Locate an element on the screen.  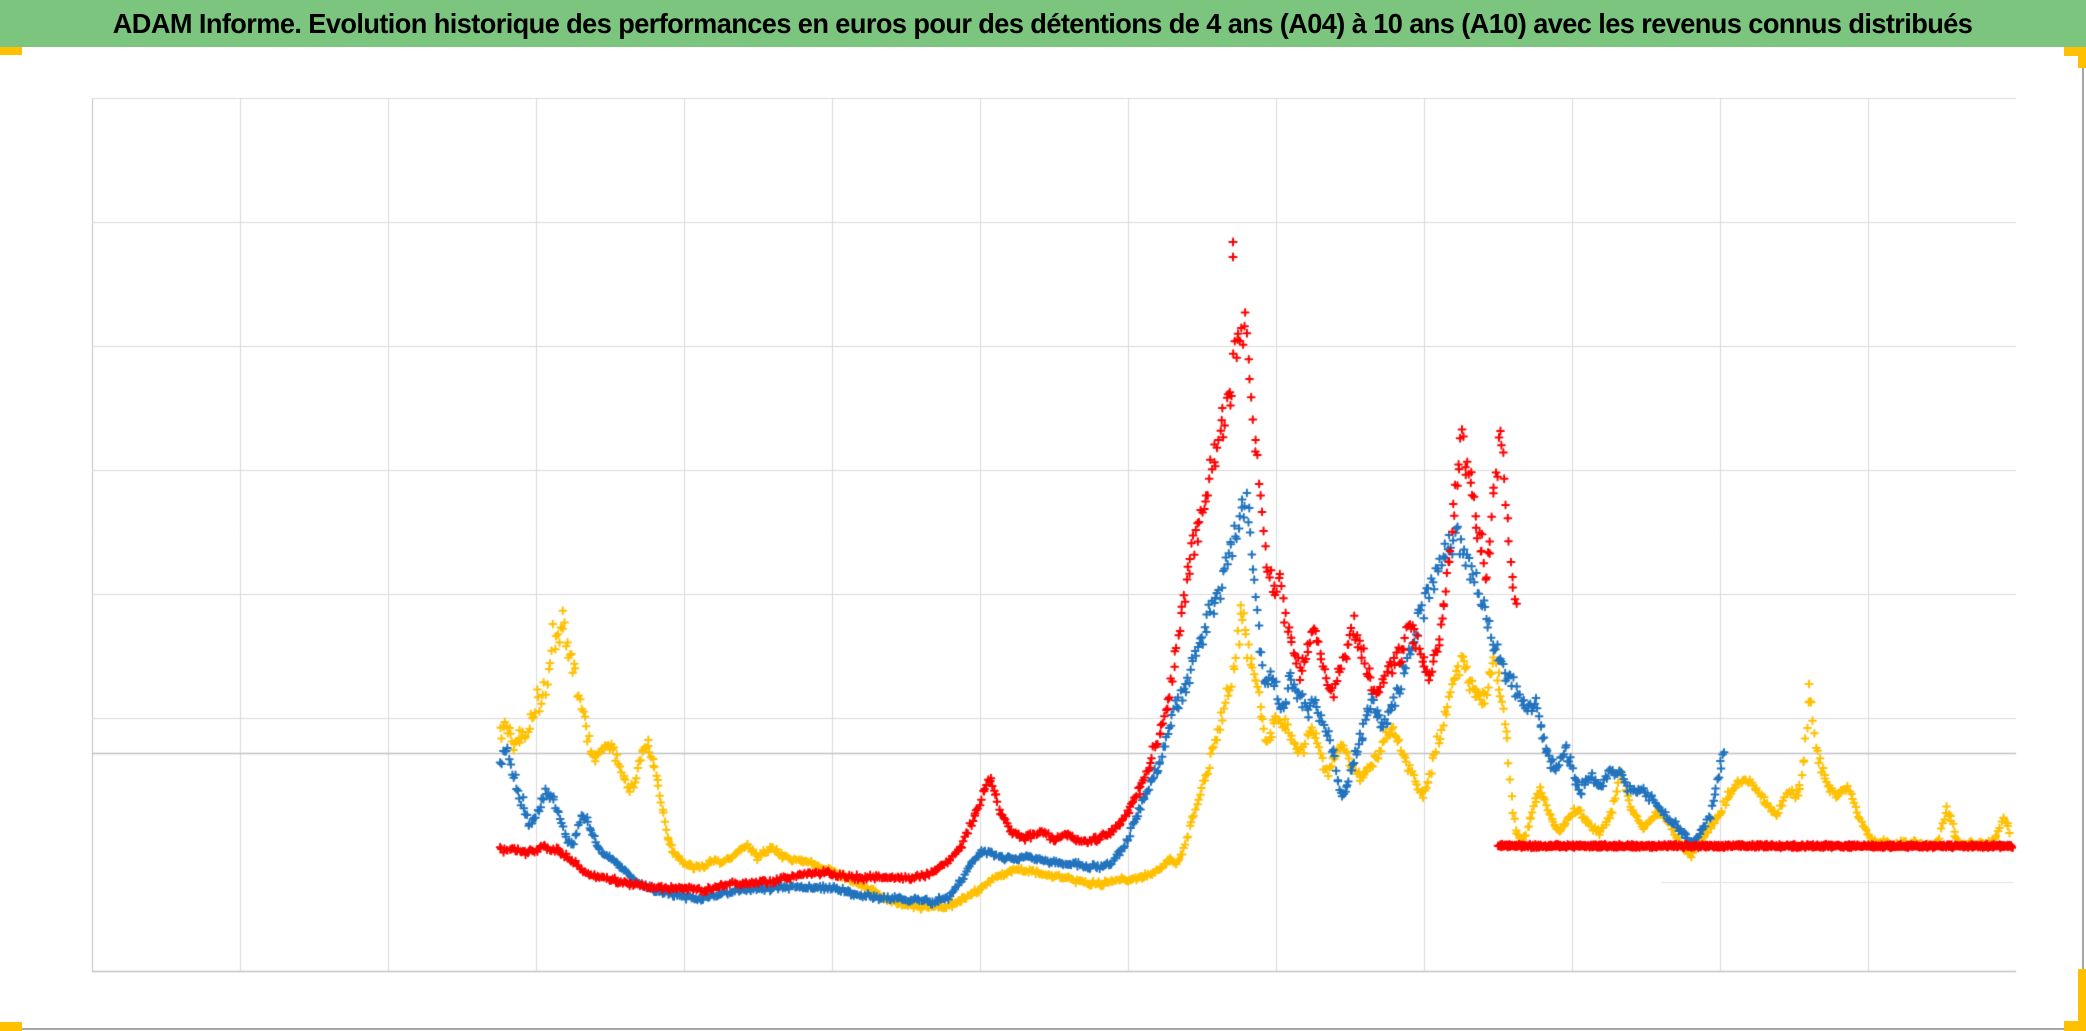
corner-accent-bottom-left is located at coordinates (11, 1026).